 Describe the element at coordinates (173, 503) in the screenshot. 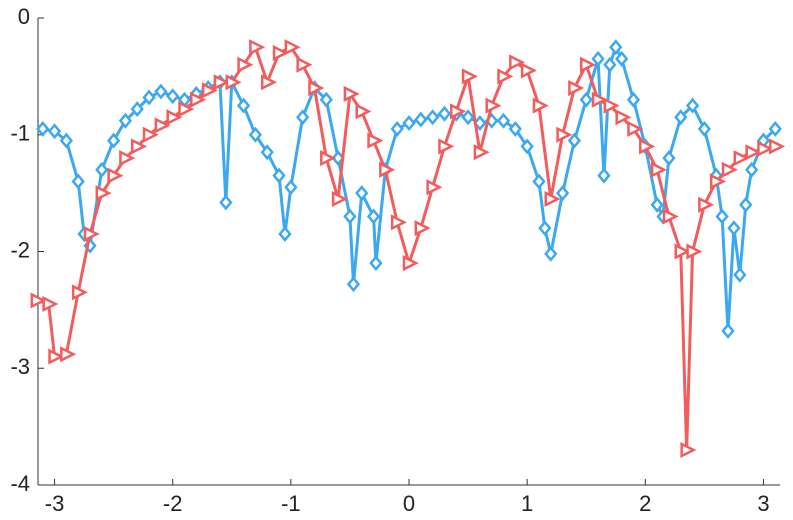

I see `x-tick-label: -2` at that location.